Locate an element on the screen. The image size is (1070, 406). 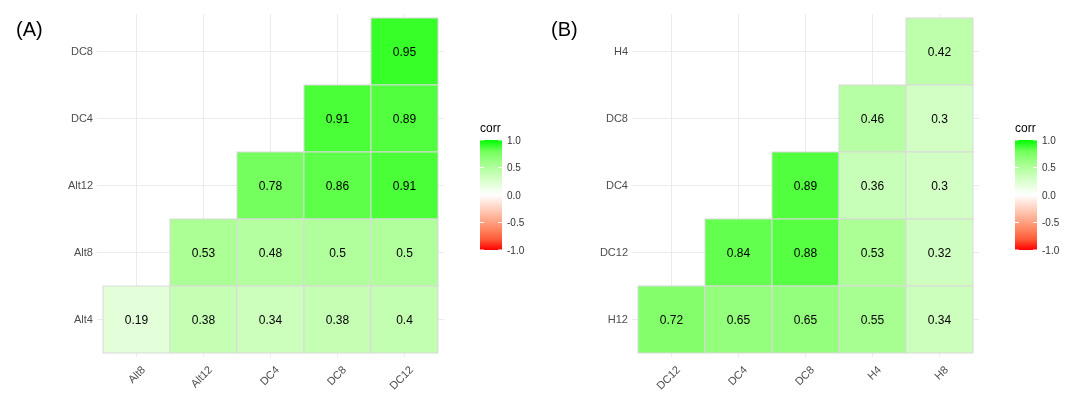
data-label: 0.42 is located at coordinates (939, 51).